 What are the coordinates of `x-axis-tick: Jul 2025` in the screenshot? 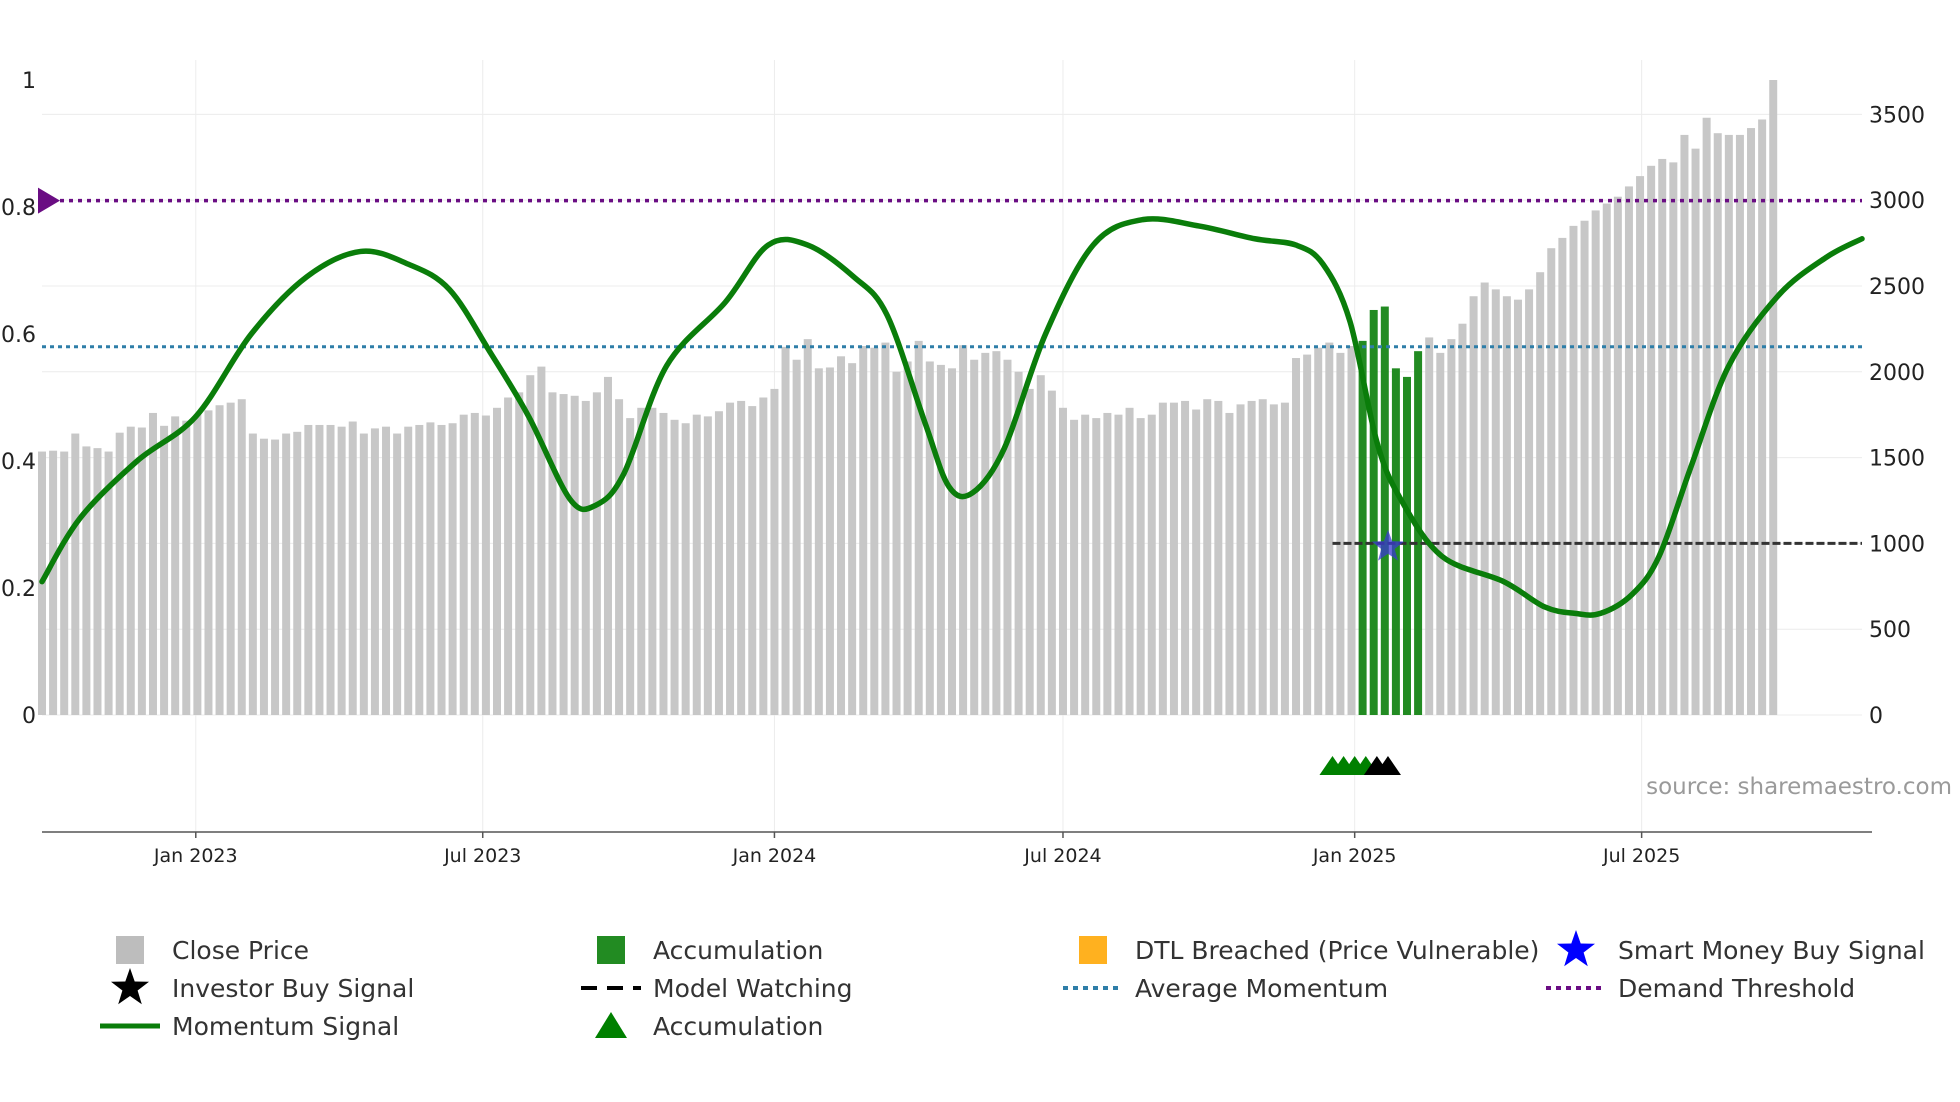 It's located at (1641, 856).